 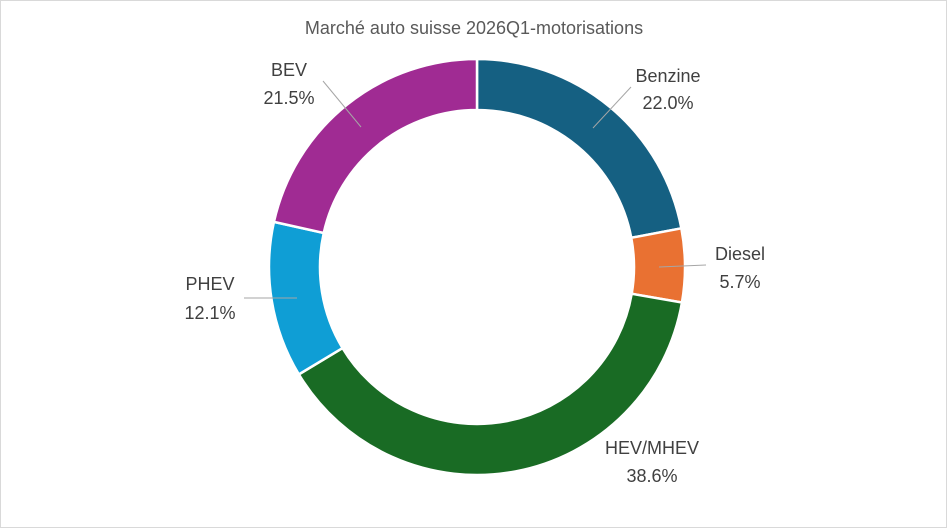 I want to click on slice-label-value-phev: 12.1%, so click(x=209, y=313).